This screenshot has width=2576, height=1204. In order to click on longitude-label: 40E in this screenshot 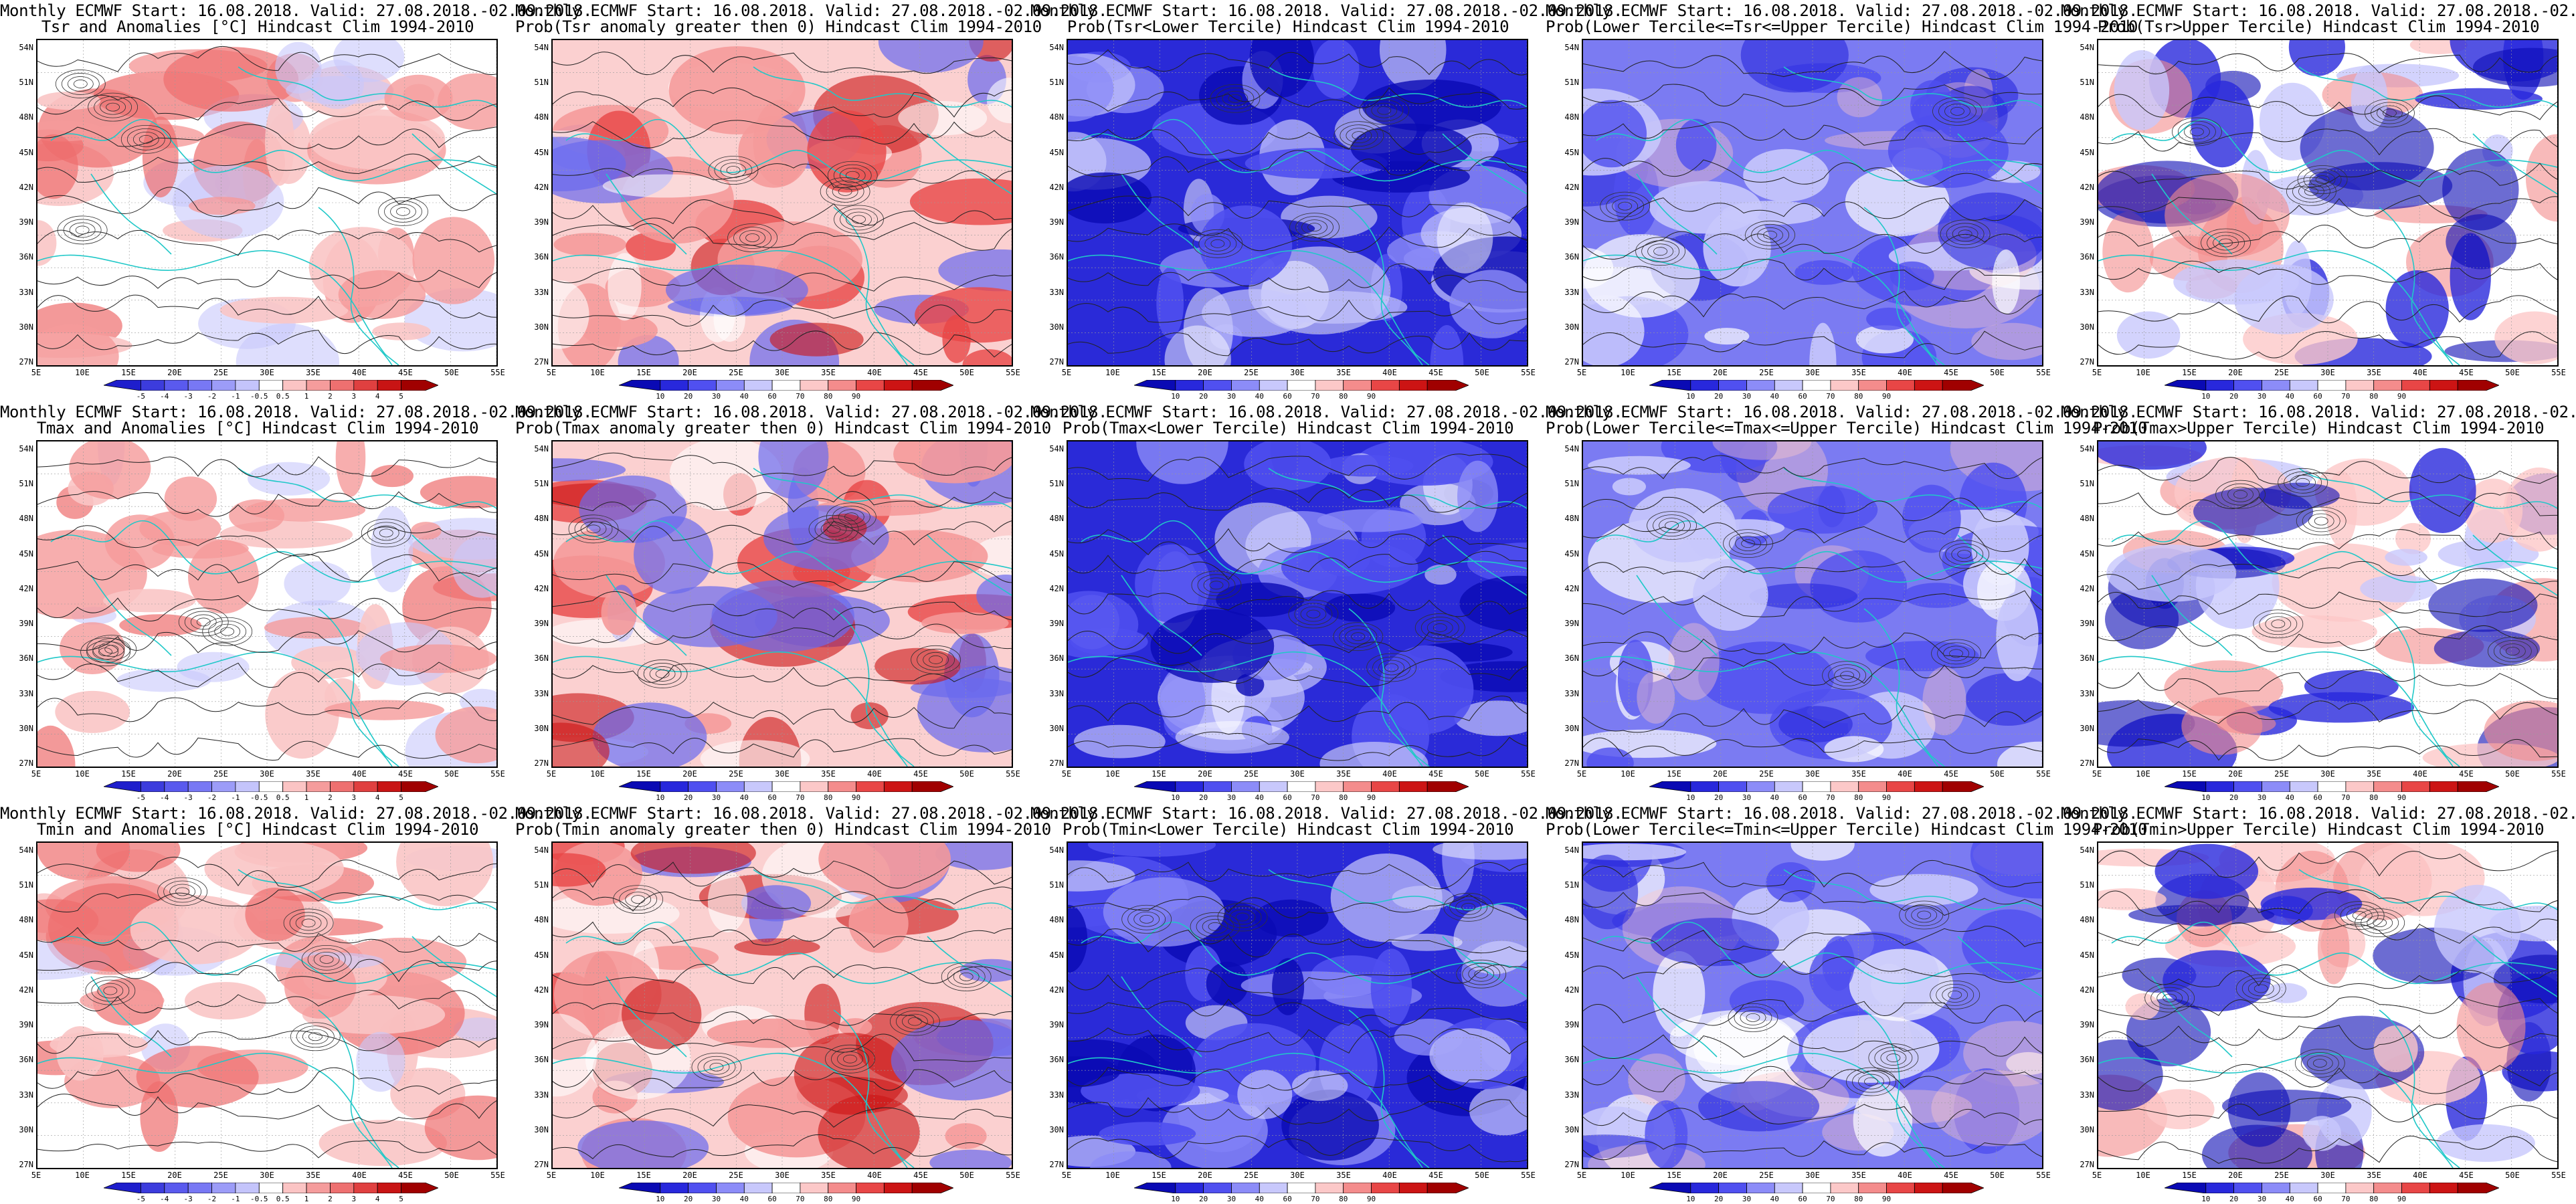, I will do `click(1905, 372)`.